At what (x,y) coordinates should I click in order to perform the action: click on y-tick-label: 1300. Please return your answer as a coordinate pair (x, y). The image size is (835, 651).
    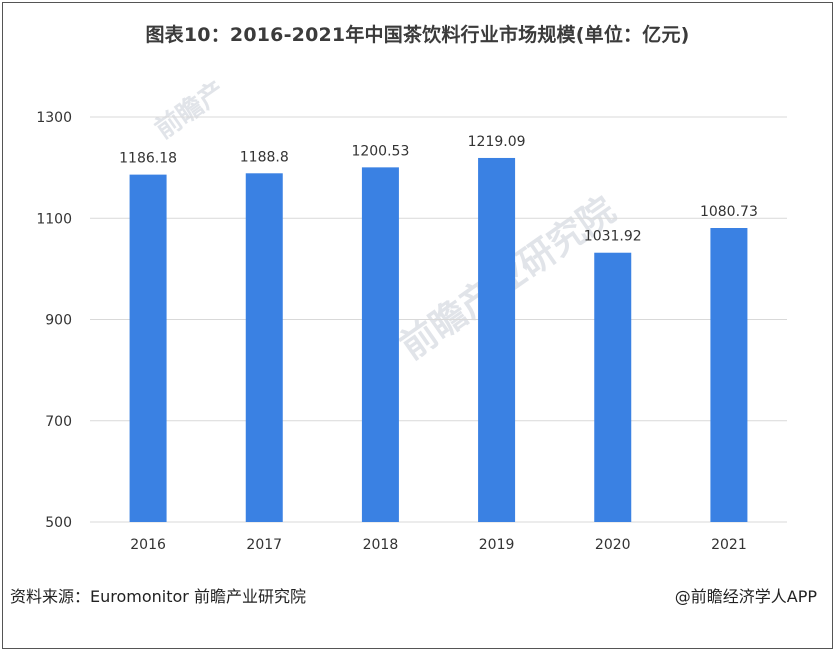
    Looking at the image, I should click on (54, 118).